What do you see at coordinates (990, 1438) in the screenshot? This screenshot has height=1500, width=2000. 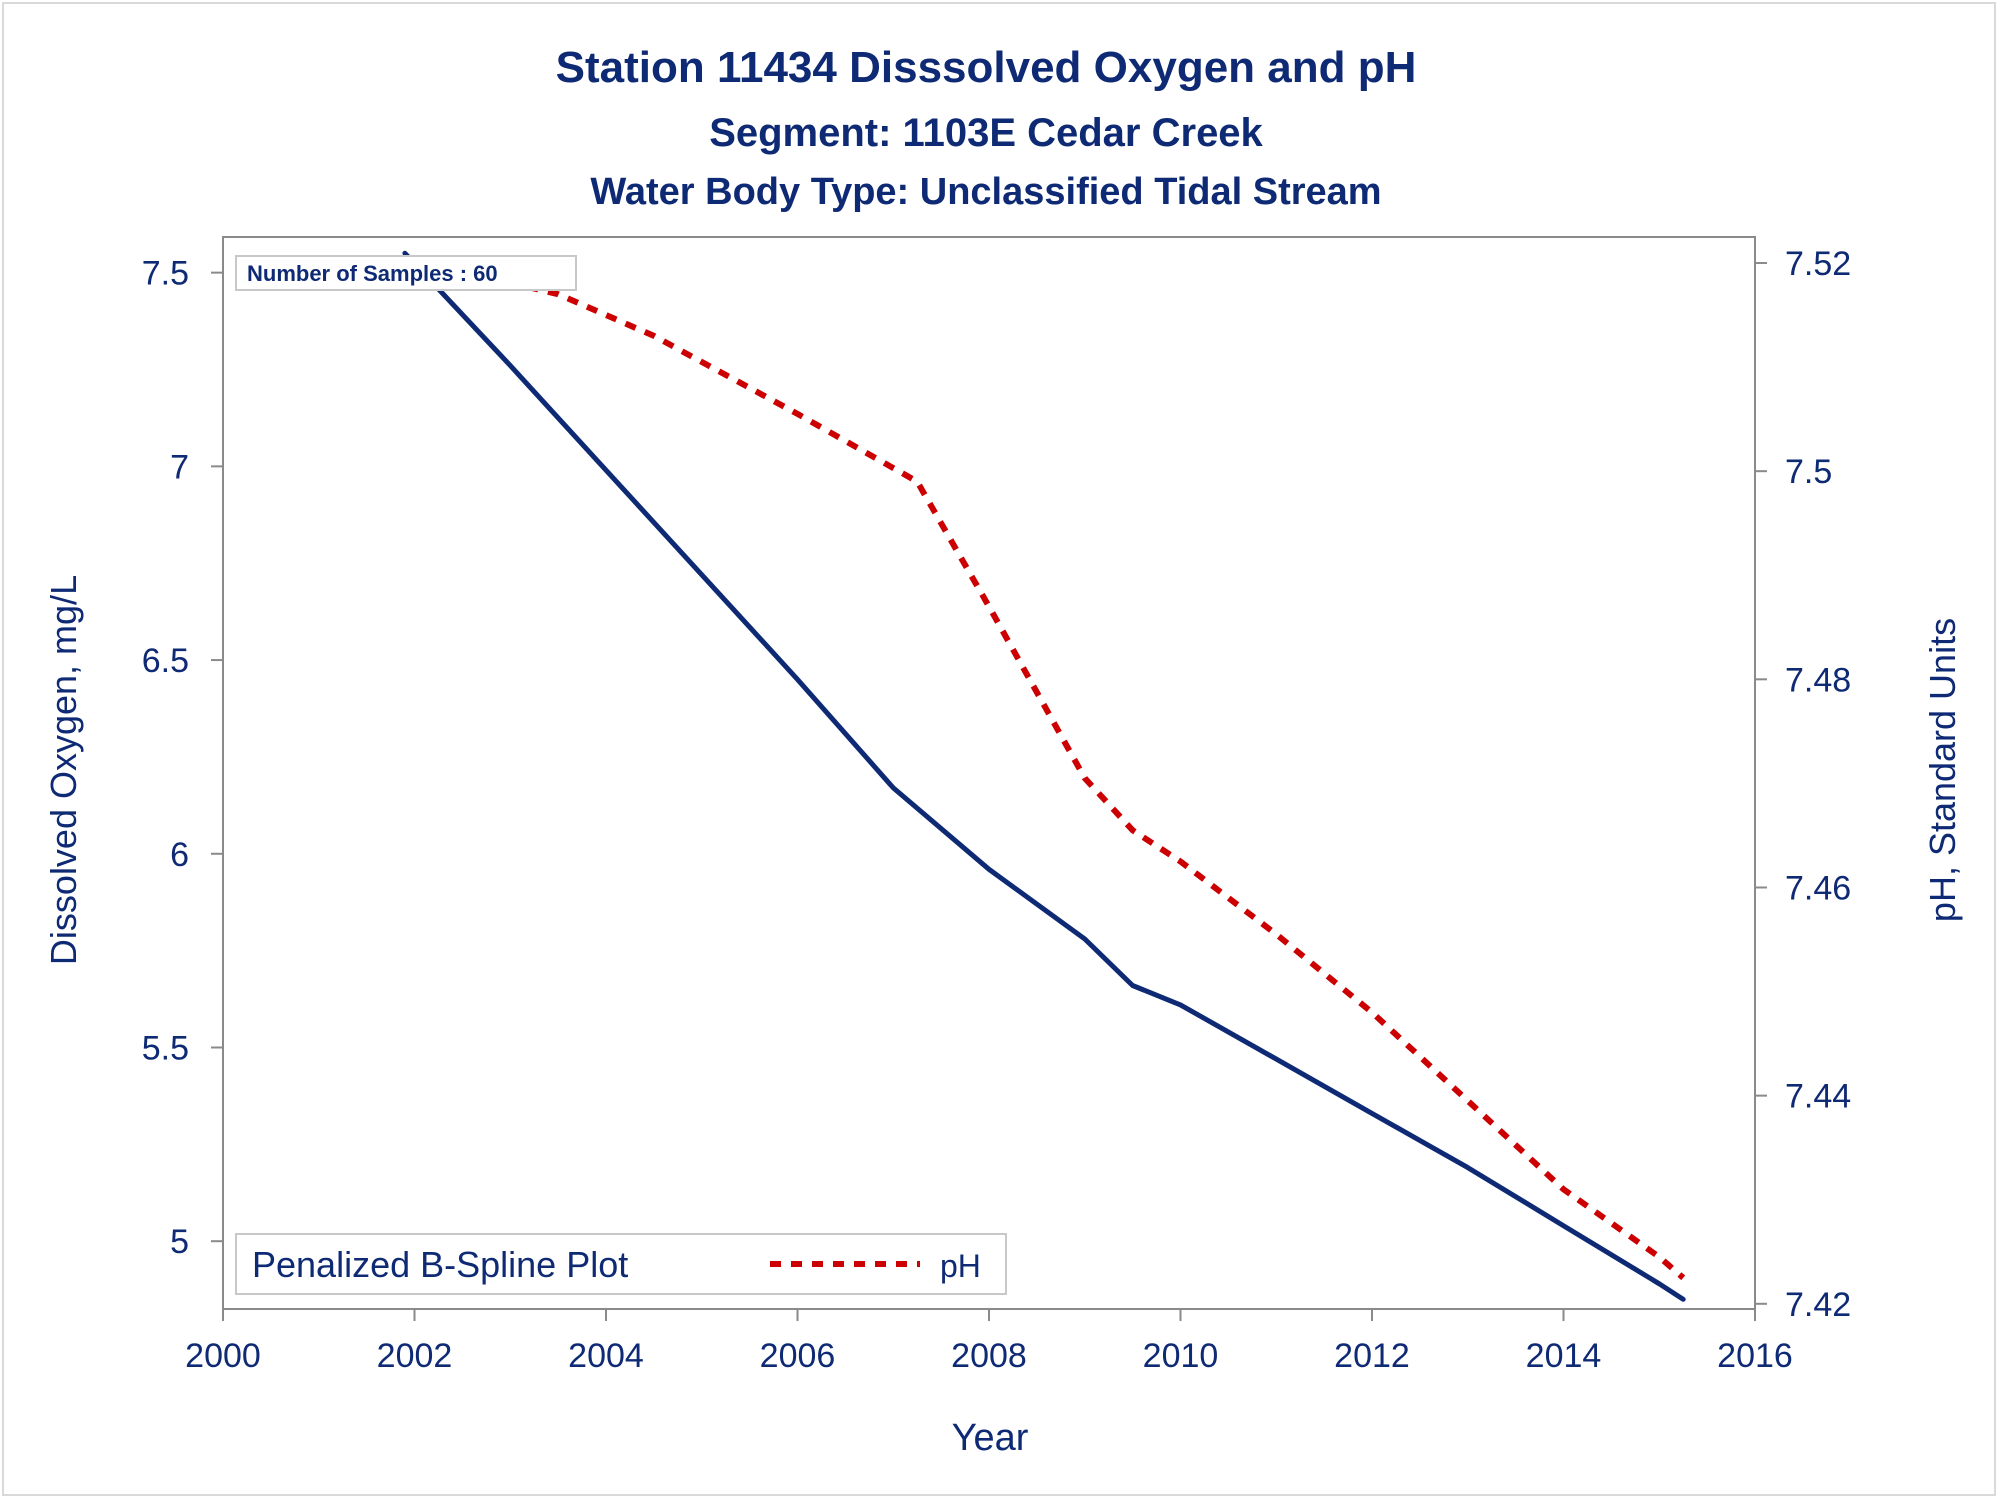 I see `x-axis-title: Year` at bounding box center [990, 1438].